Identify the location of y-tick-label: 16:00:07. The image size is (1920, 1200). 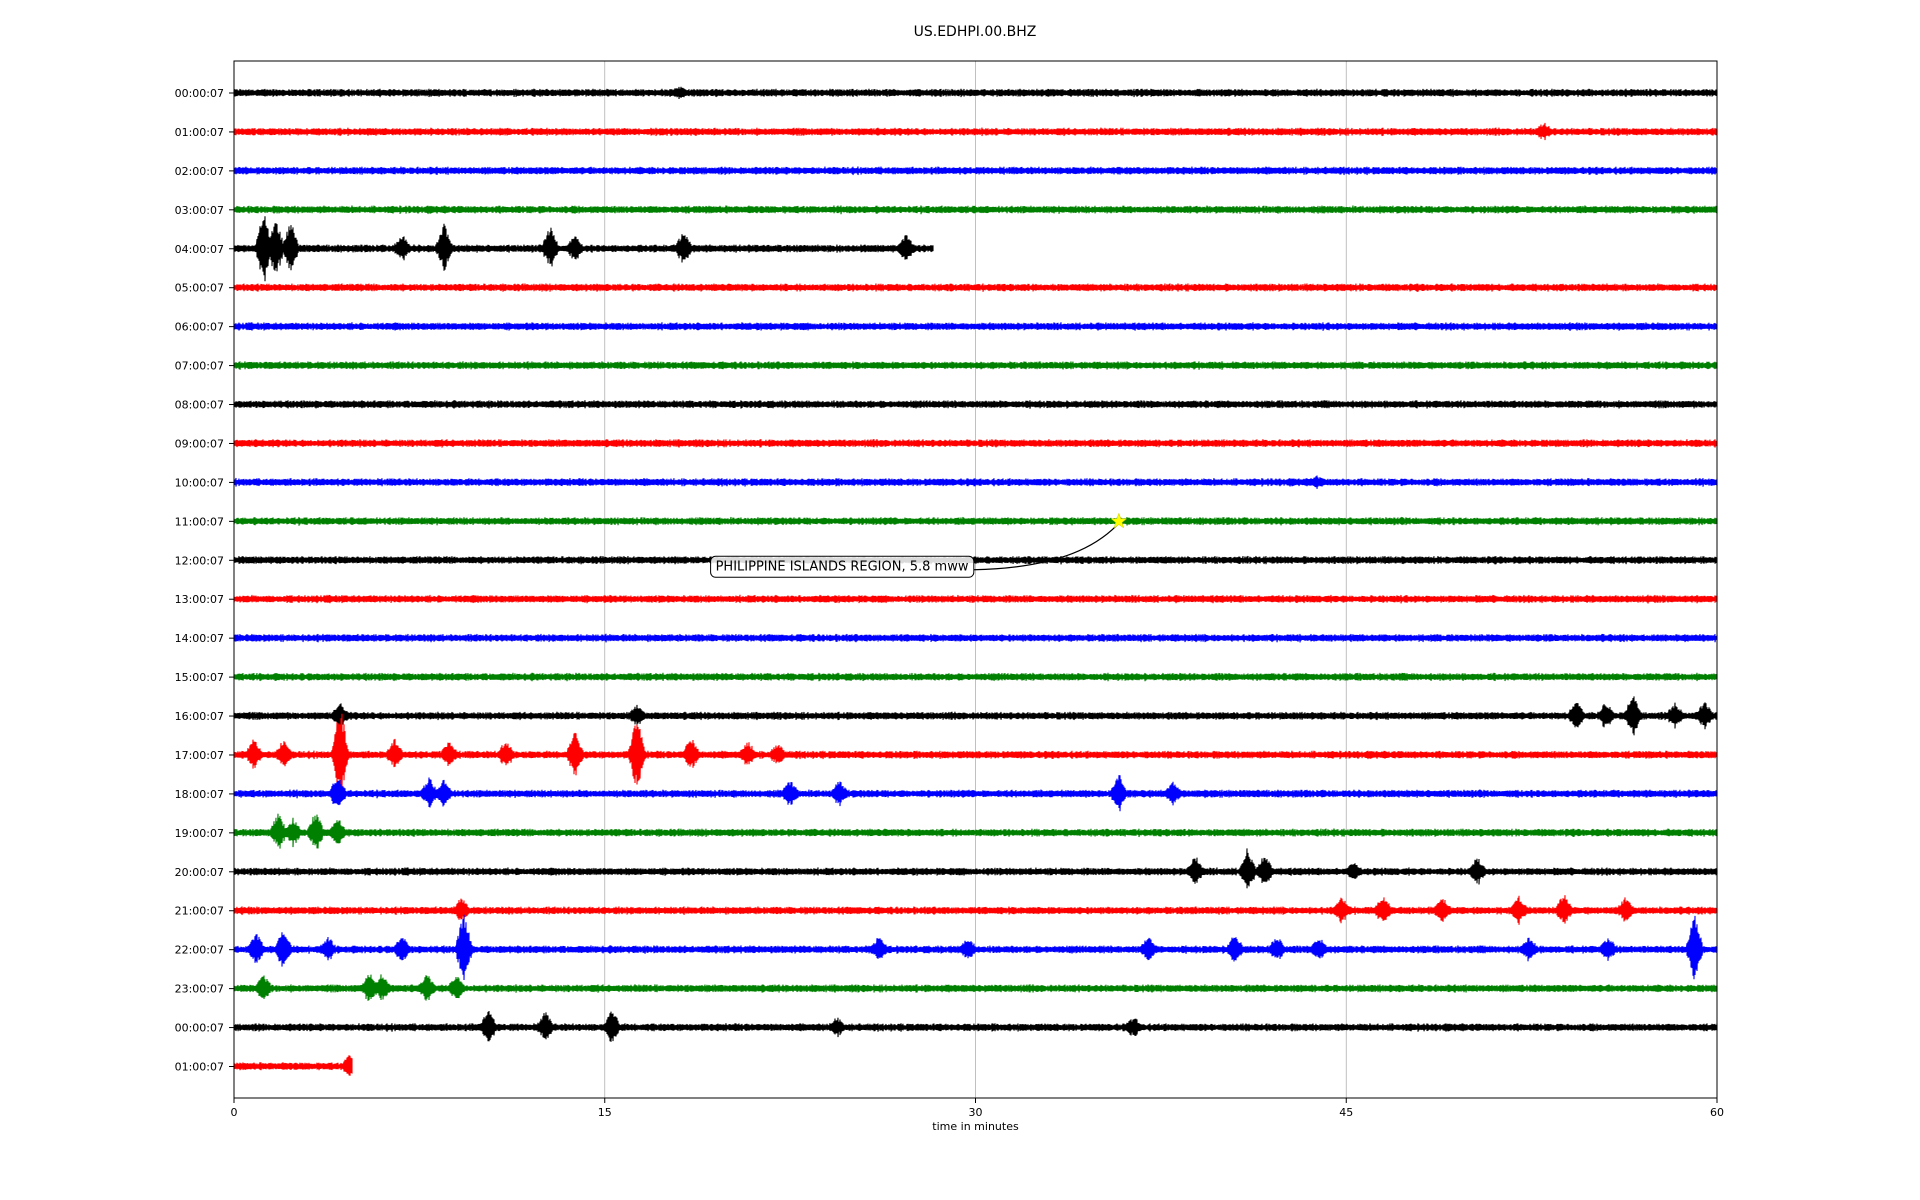
(199, 716).